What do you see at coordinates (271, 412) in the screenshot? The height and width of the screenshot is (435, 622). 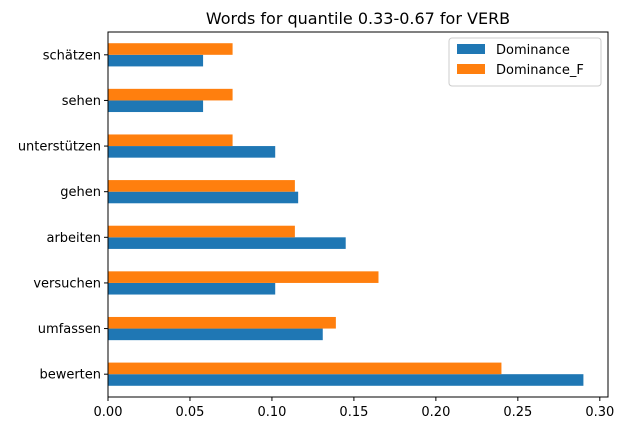 I see `x-tick-label: 0.10` at bounding box center [271, 412].